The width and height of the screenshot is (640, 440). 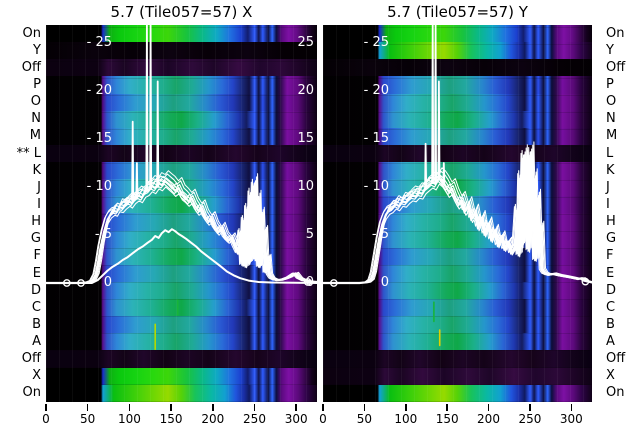 What do you see at coordinates (37, 84) in the screenshot?
I see `axis-row-label-left: P` at bounding box center [37, 84].